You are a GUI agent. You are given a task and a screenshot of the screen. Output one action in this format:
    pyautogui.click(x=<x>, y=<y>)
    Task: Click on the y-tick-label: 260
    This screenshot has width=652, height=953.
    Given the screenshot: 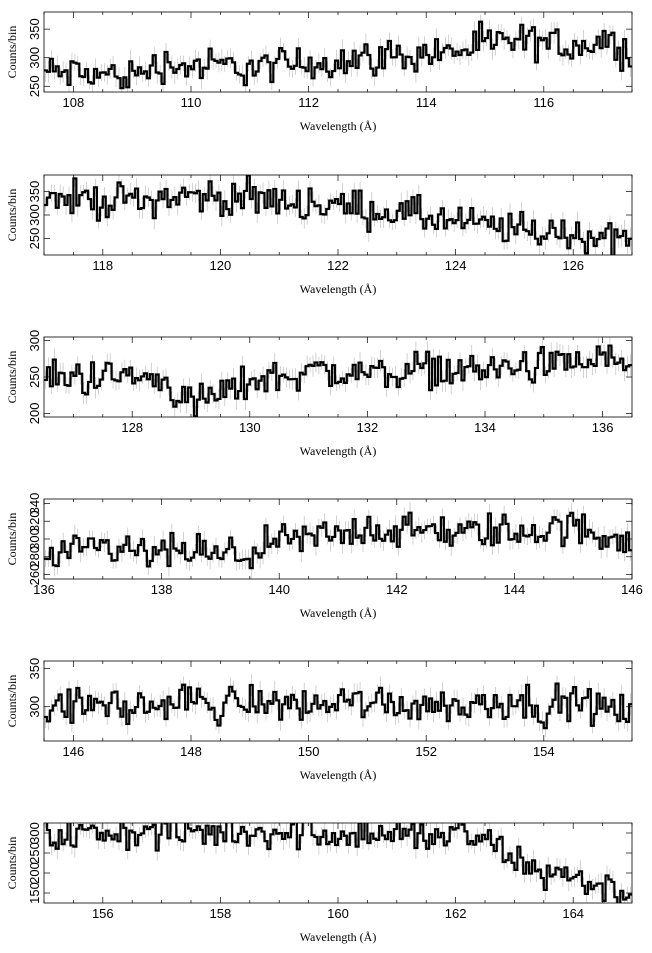 What is the action you would take?
    pyautogui.click(x=34, y=575)
    